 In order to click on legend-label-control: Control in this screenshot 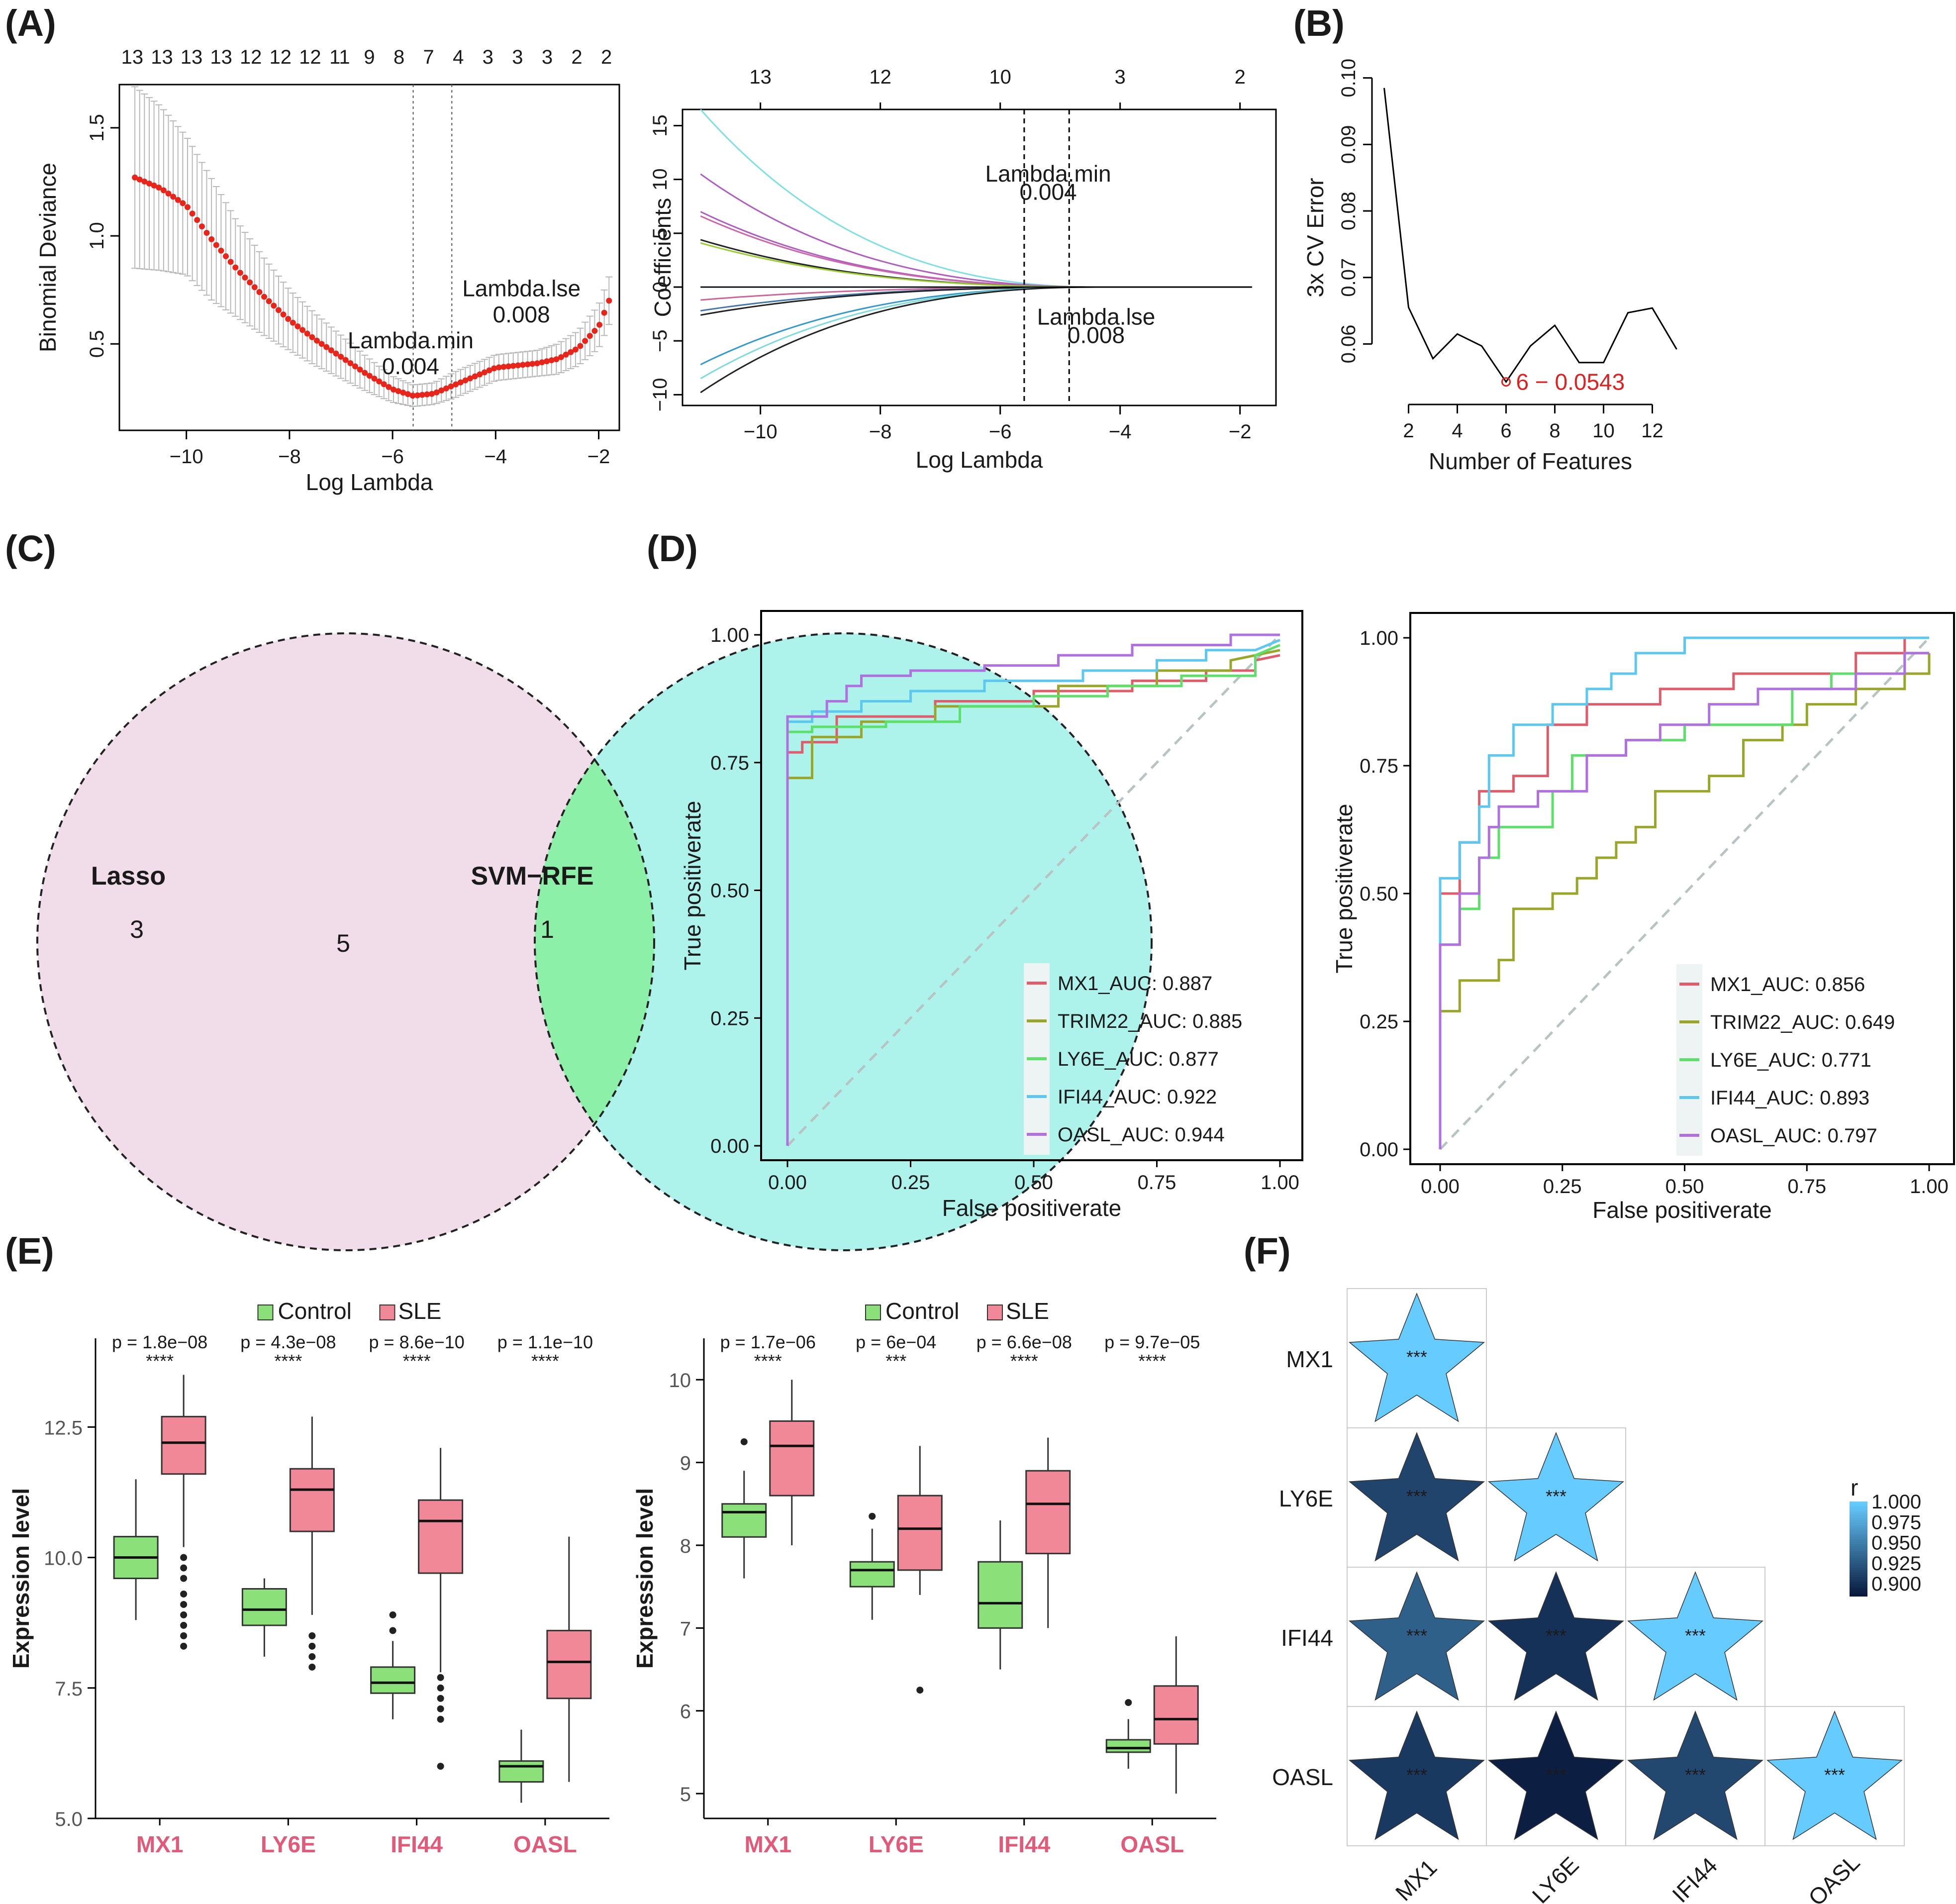, I will do `click(922, 1311)`.